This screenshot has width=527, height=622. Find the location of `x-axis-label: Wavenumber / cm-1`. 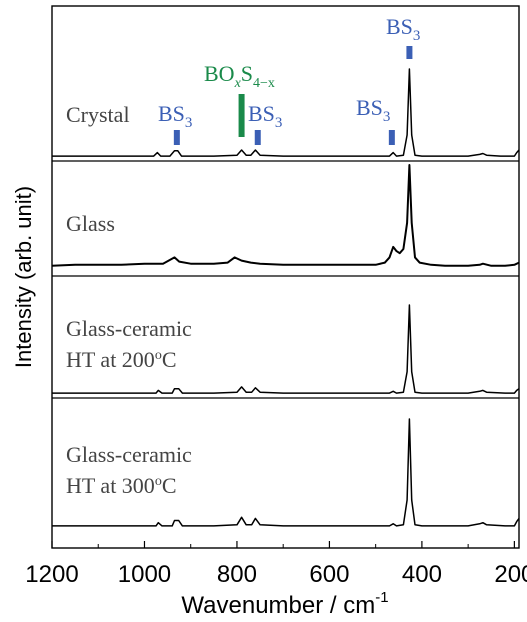

x-axis-label: Wavenumber / cm-1 is located at coordinates (284, 604).